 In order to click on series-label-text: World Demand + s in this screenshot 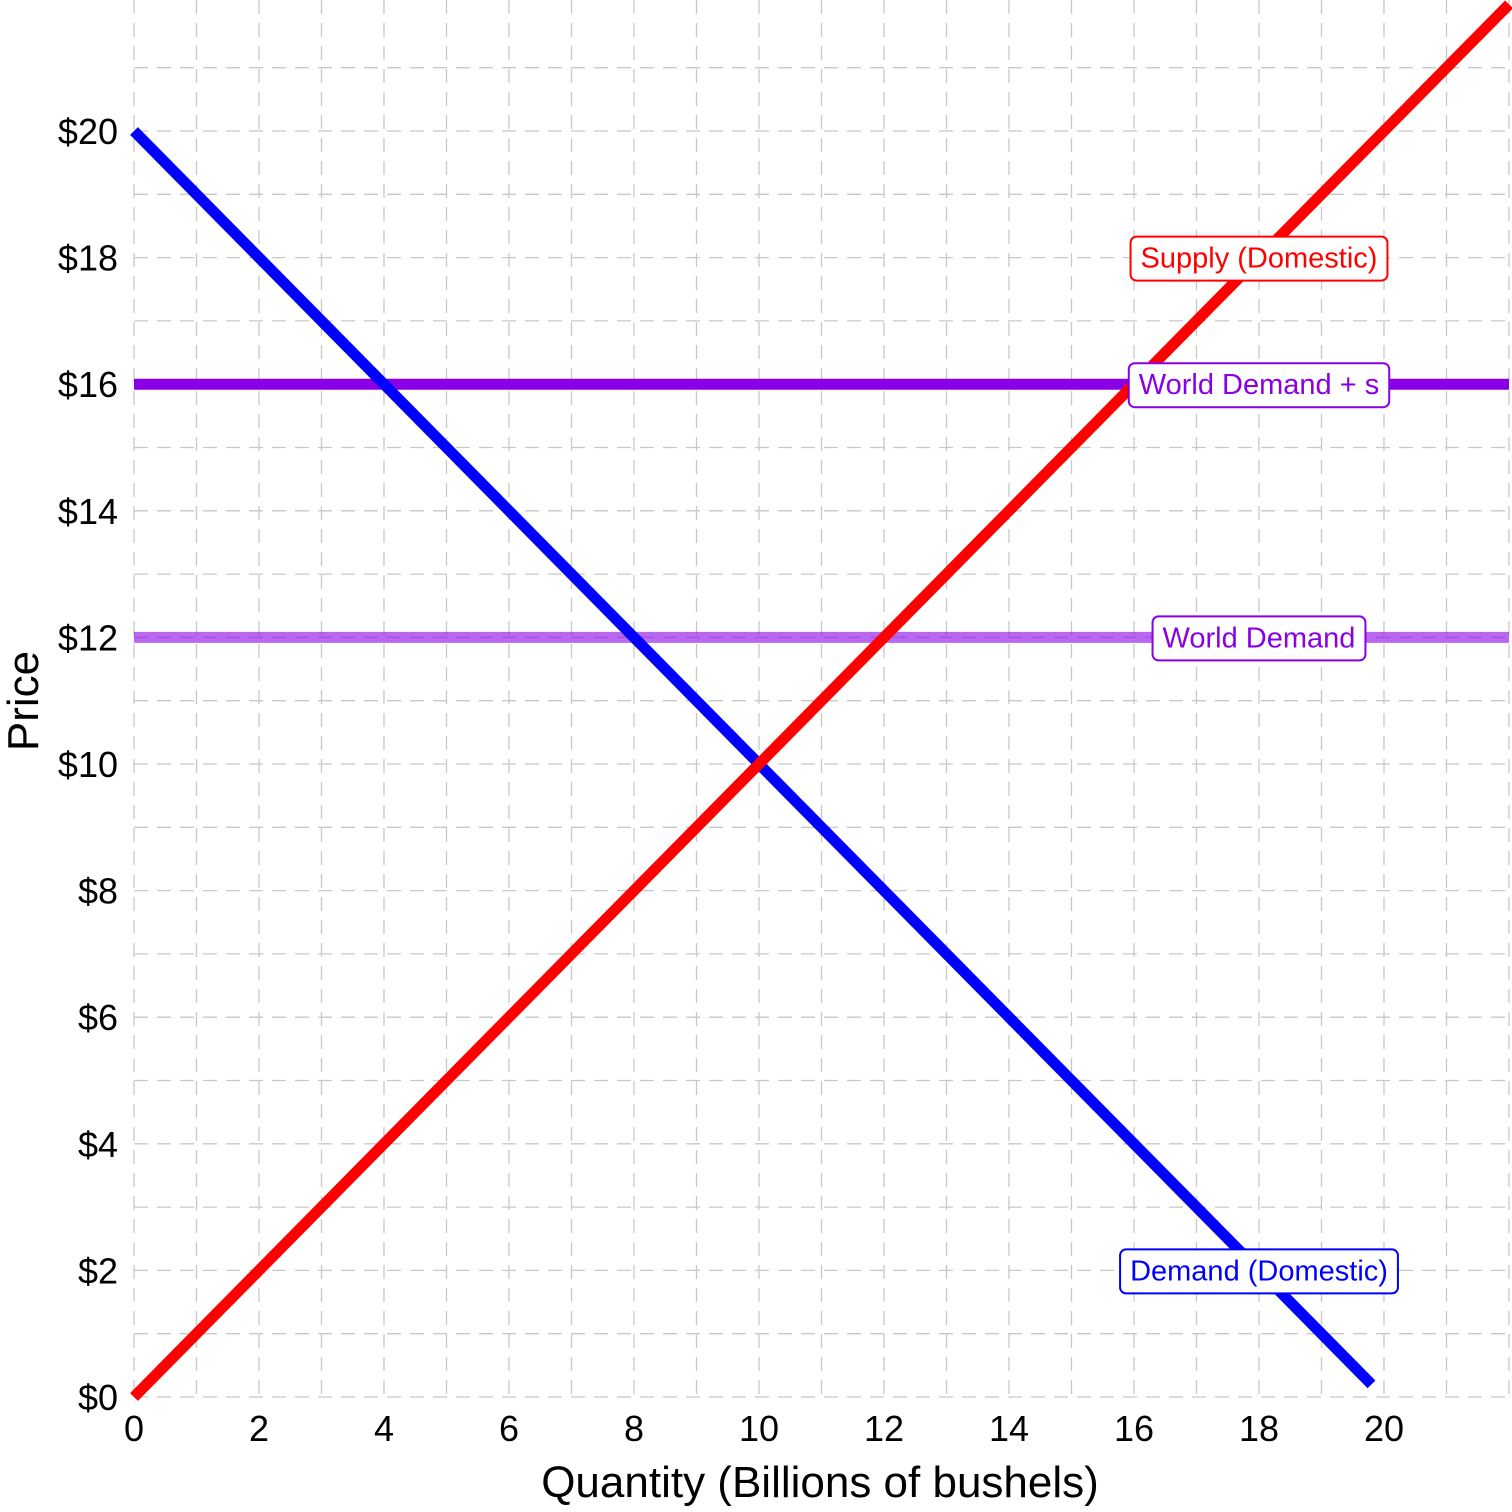, I will do `click(1259, 385)`.